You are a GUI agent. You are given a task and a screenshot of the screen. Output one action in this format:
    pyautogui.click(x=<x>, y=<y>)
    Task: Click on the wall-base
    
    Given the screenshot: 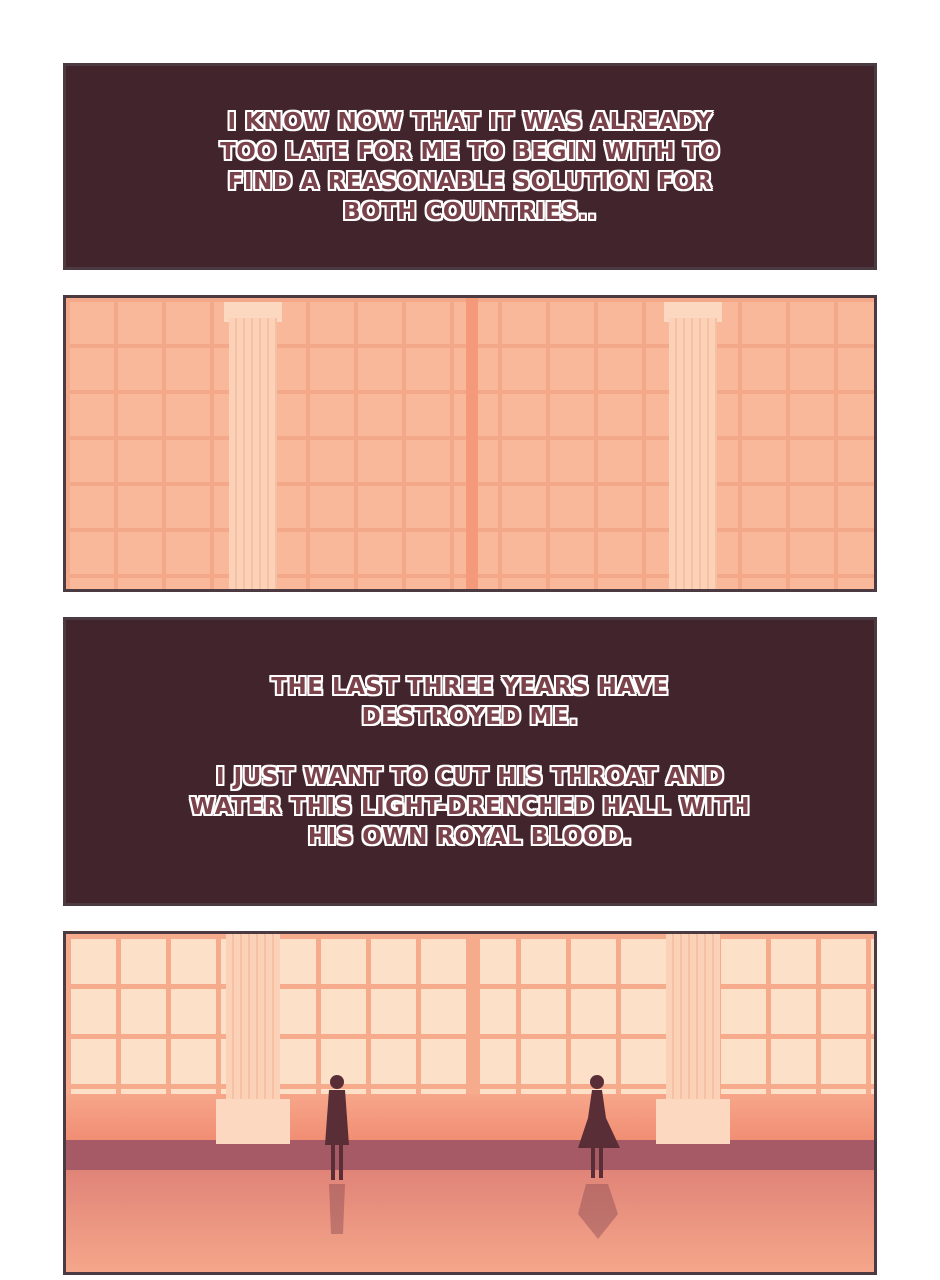 What is the action you would take?
    pyautogui.click(x=470, y=1119)
    